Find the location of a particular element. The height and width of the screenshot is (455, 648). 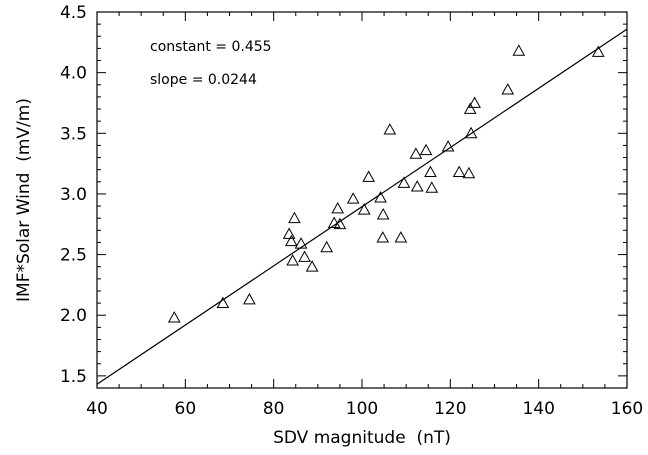

y-tick-label: 3.5 is located at coordinates (73, 134).